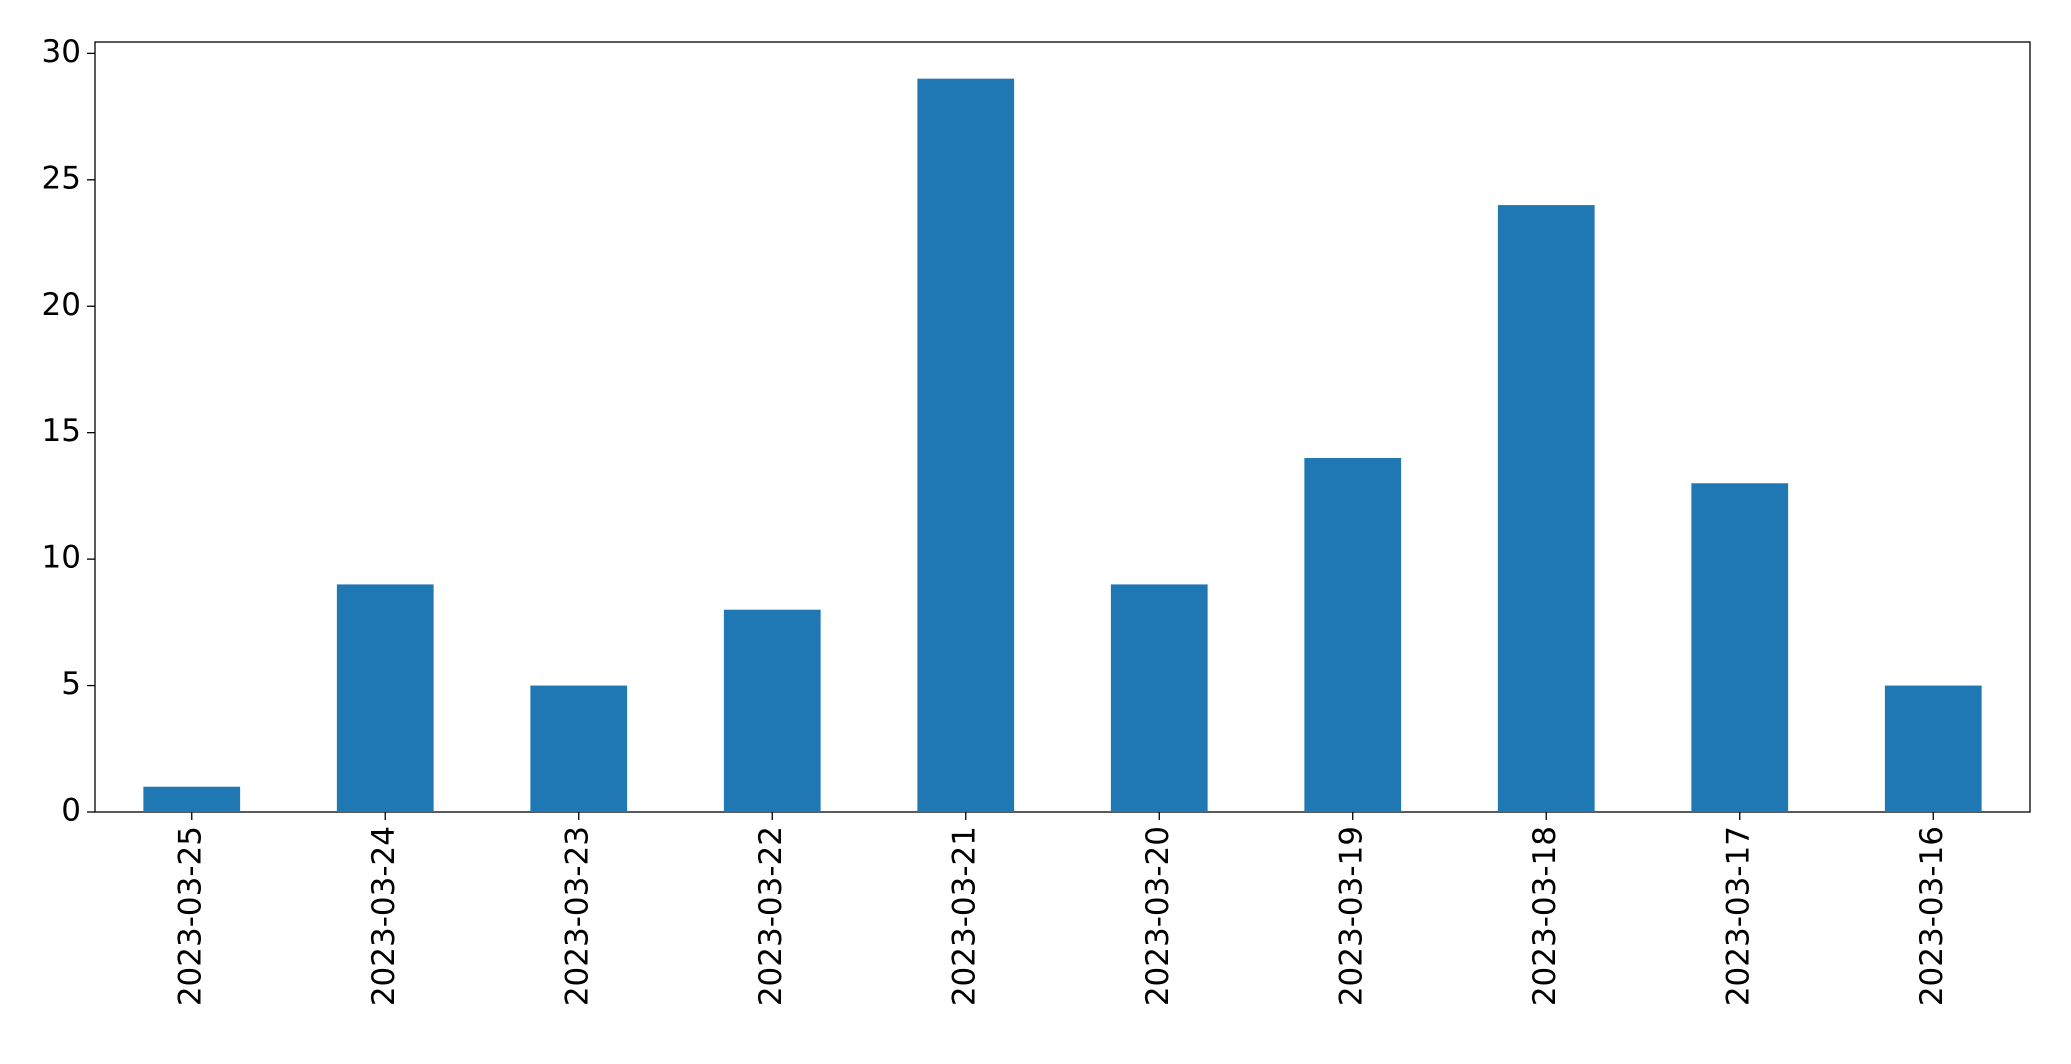 This screenshot has width=2071, height=1064. I want to click on y-tick-label: 10, so click(61, 558).